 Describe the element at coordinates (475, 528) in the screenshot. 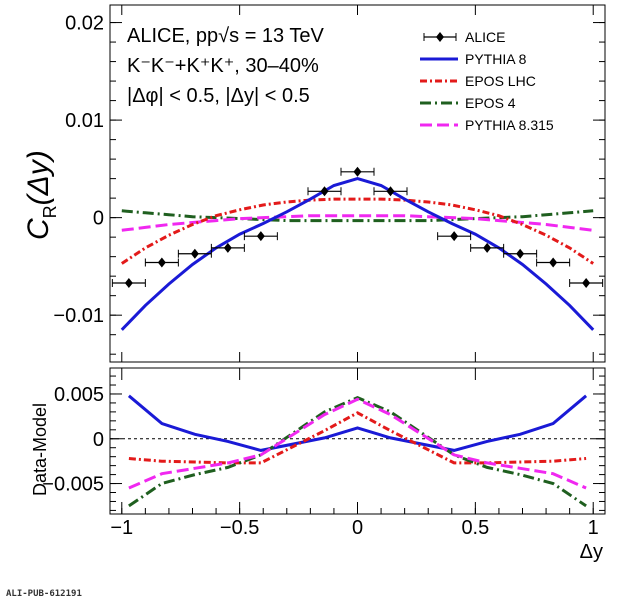

I see `bottom-xtick-label: 0.5` at that location.